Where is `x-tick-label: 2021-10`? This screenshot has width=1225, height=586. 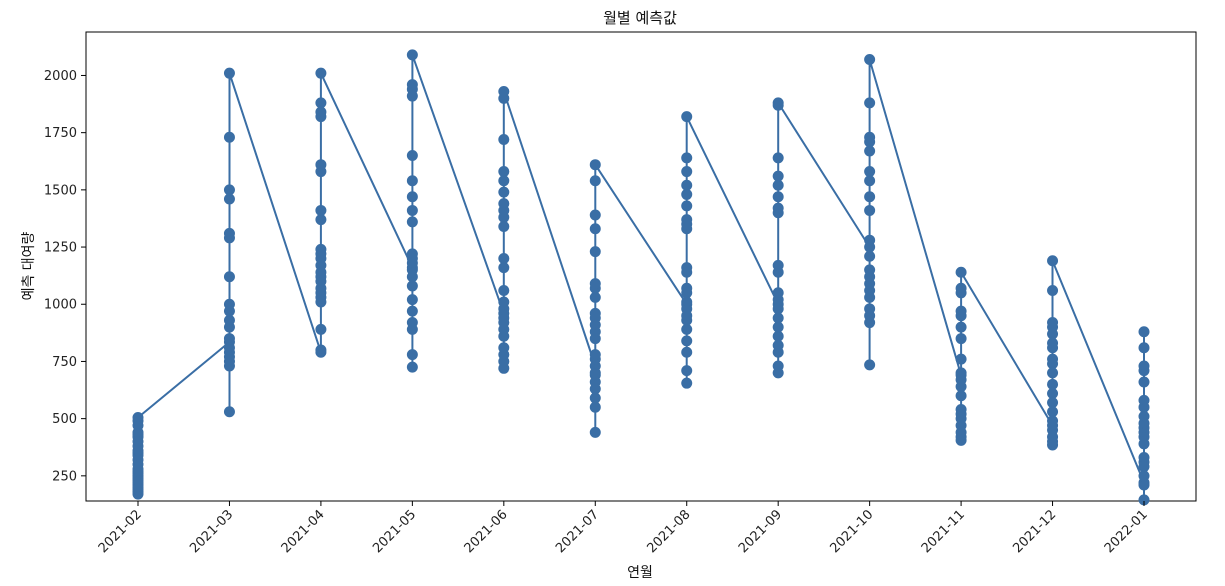 x-tick-label: 2021-10 is located at coordinates (851, 531).